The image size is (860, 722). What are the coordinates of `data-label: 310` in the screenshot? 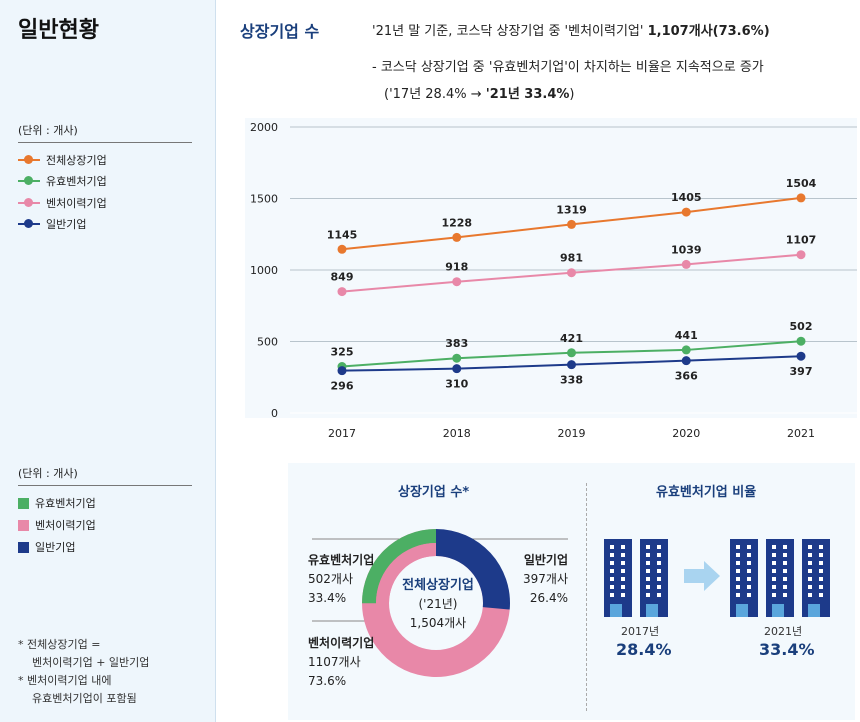 It's located at (456, 384).